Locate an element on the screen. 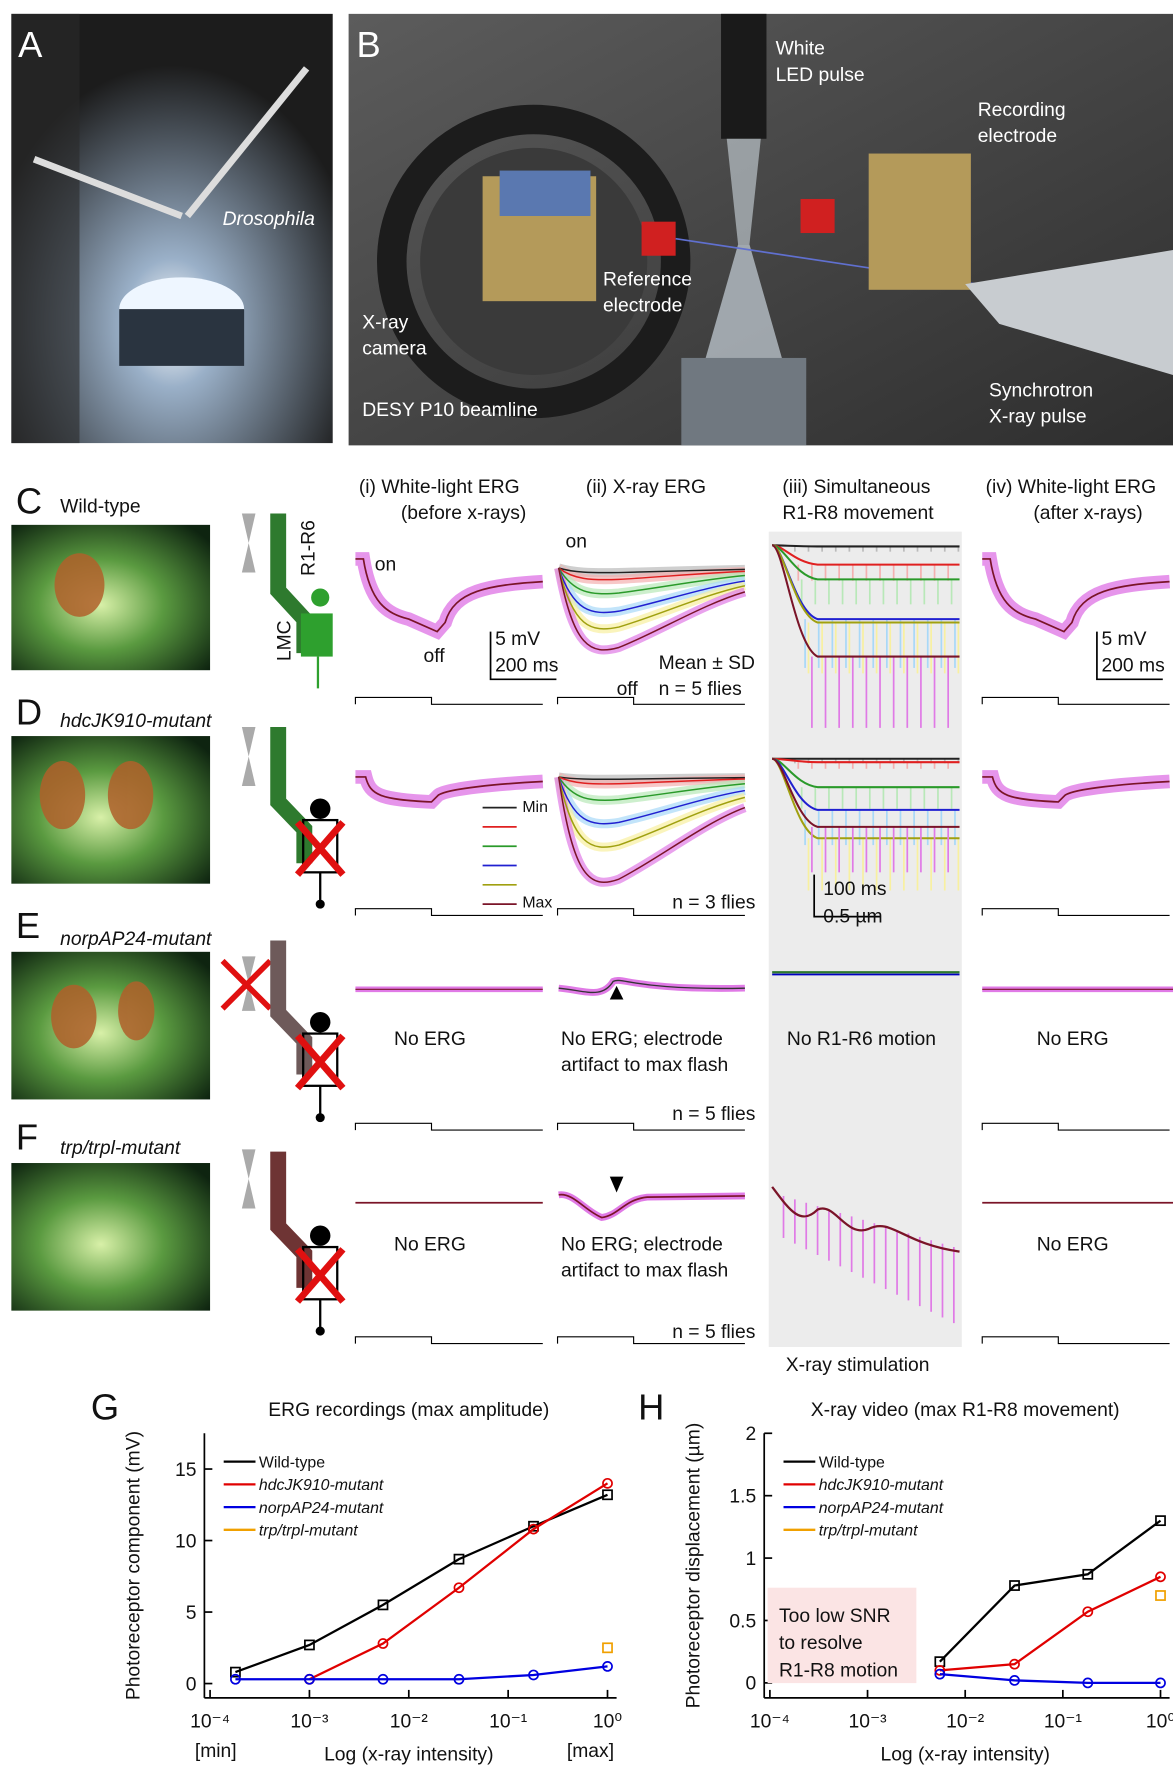  label: 100 ms is located at coordinates (854, 889).